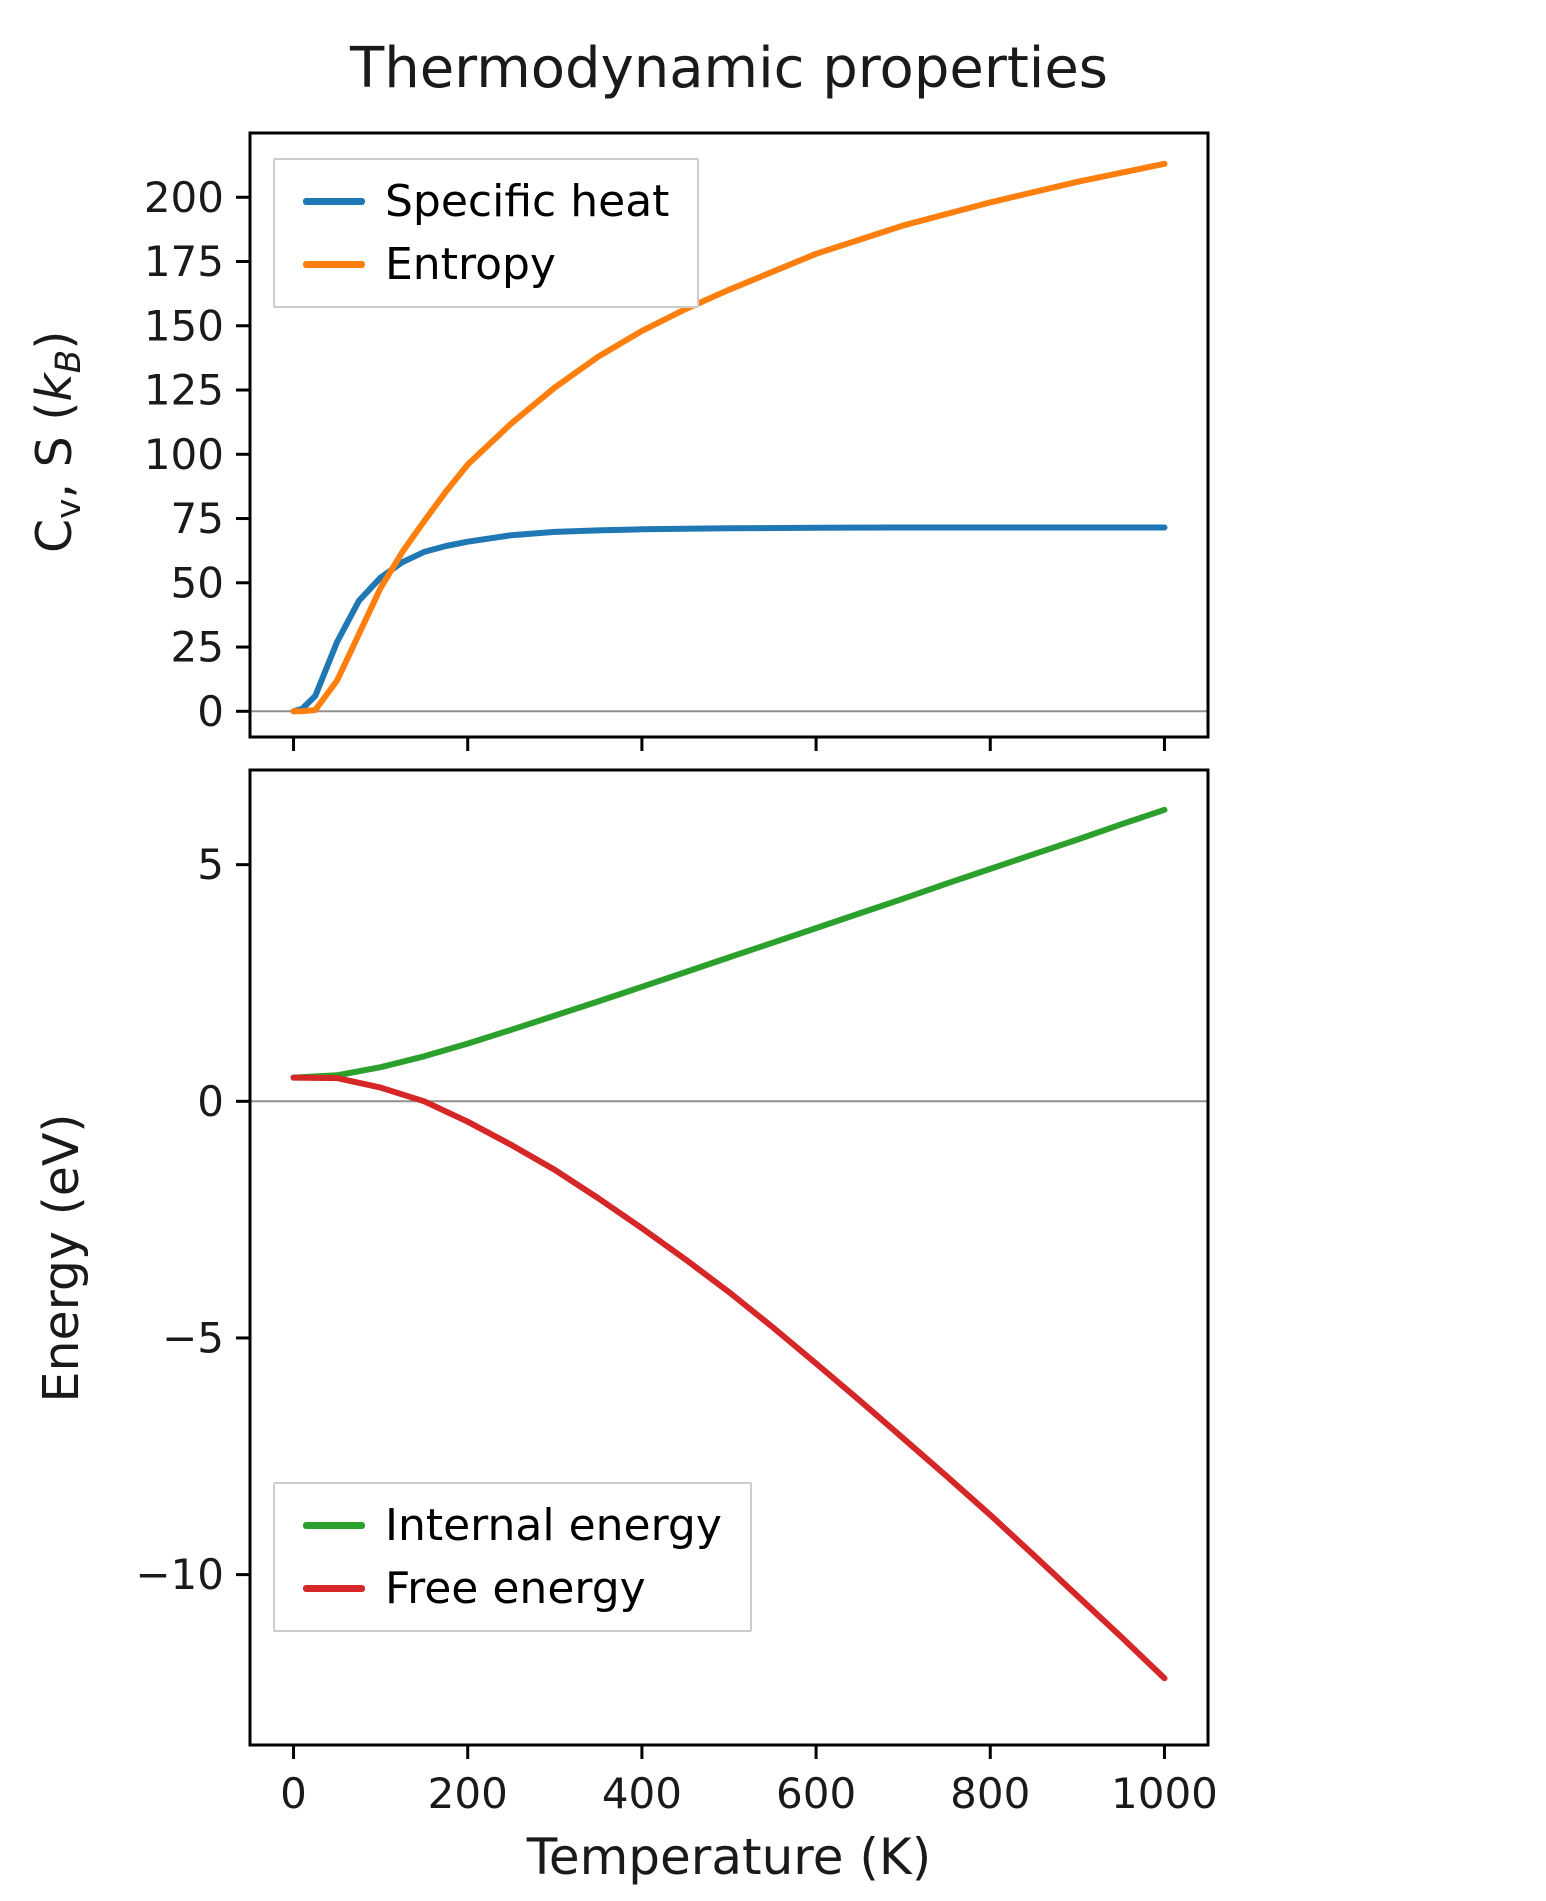 The width and height of the screenshot is (1546, 1901). Describe the element at coordinates (184, 325) in the screenshot. I see `y-tick-label: 150` at that location.